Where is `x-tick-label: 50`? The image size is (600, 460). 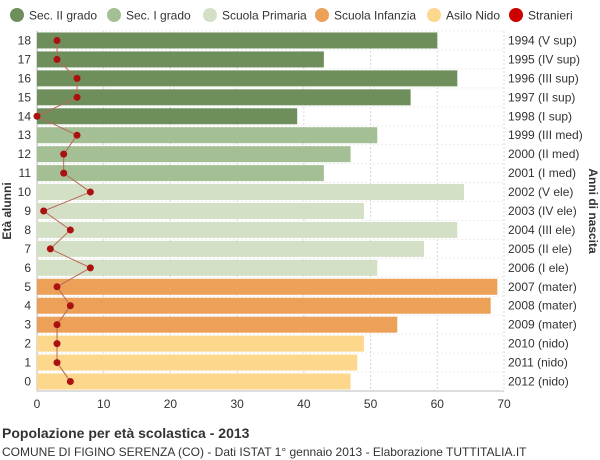
x-tick-label: 50 is located at coordinates (371, 404).